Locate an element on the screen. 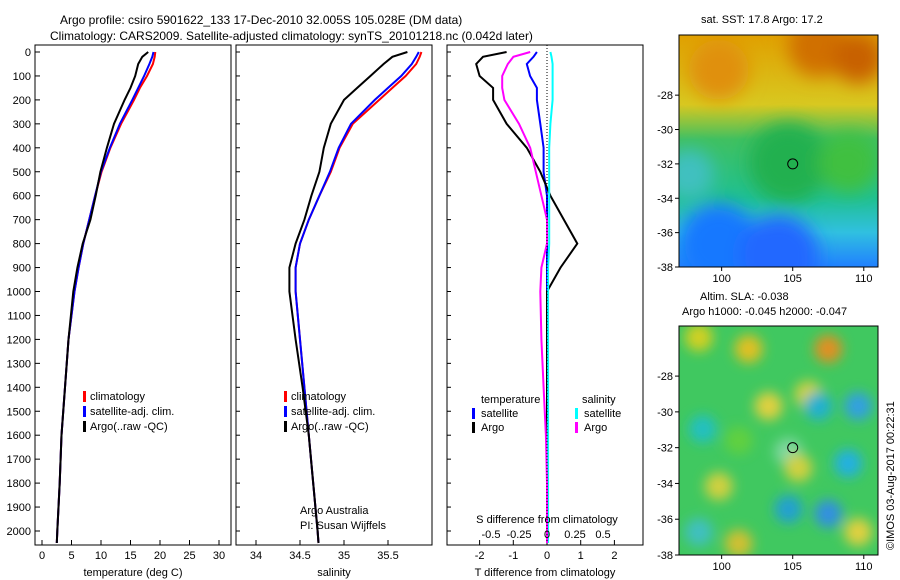 This screenshot has height=580, width=900. legend-label: satellite-adj. clim. is located at coordinates (333, 412).